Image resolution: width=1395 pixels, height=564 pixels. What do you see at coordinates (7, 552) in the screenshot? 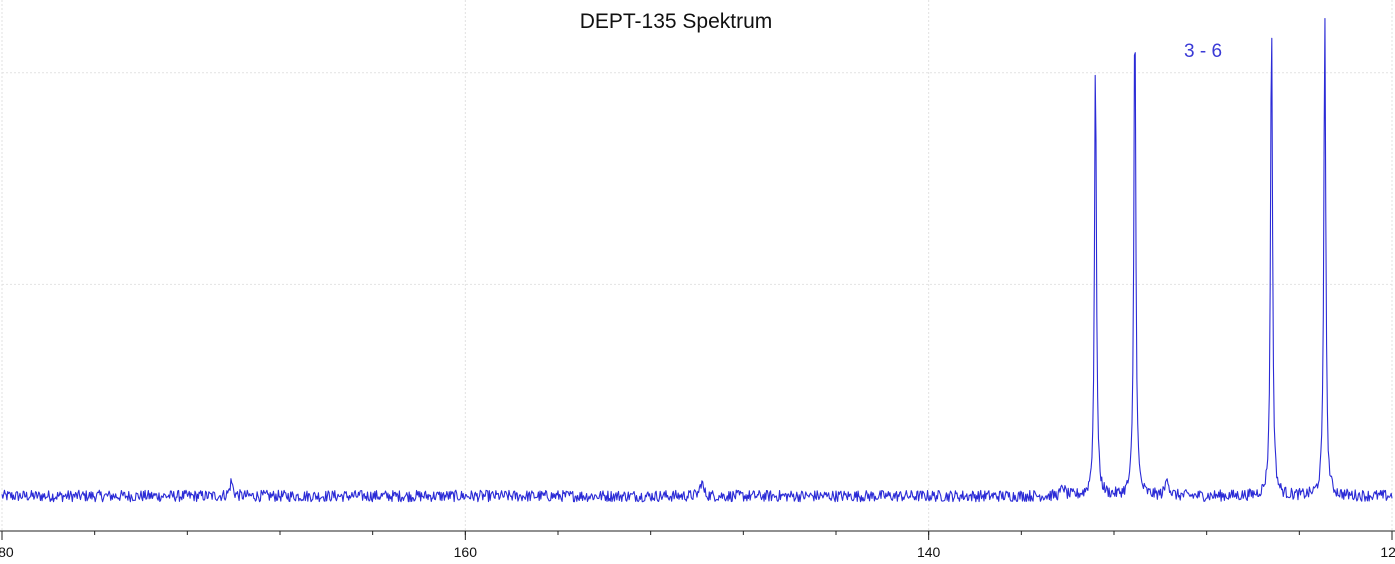
I see `x-tick-label: 180` at bounding box center [7, 552].